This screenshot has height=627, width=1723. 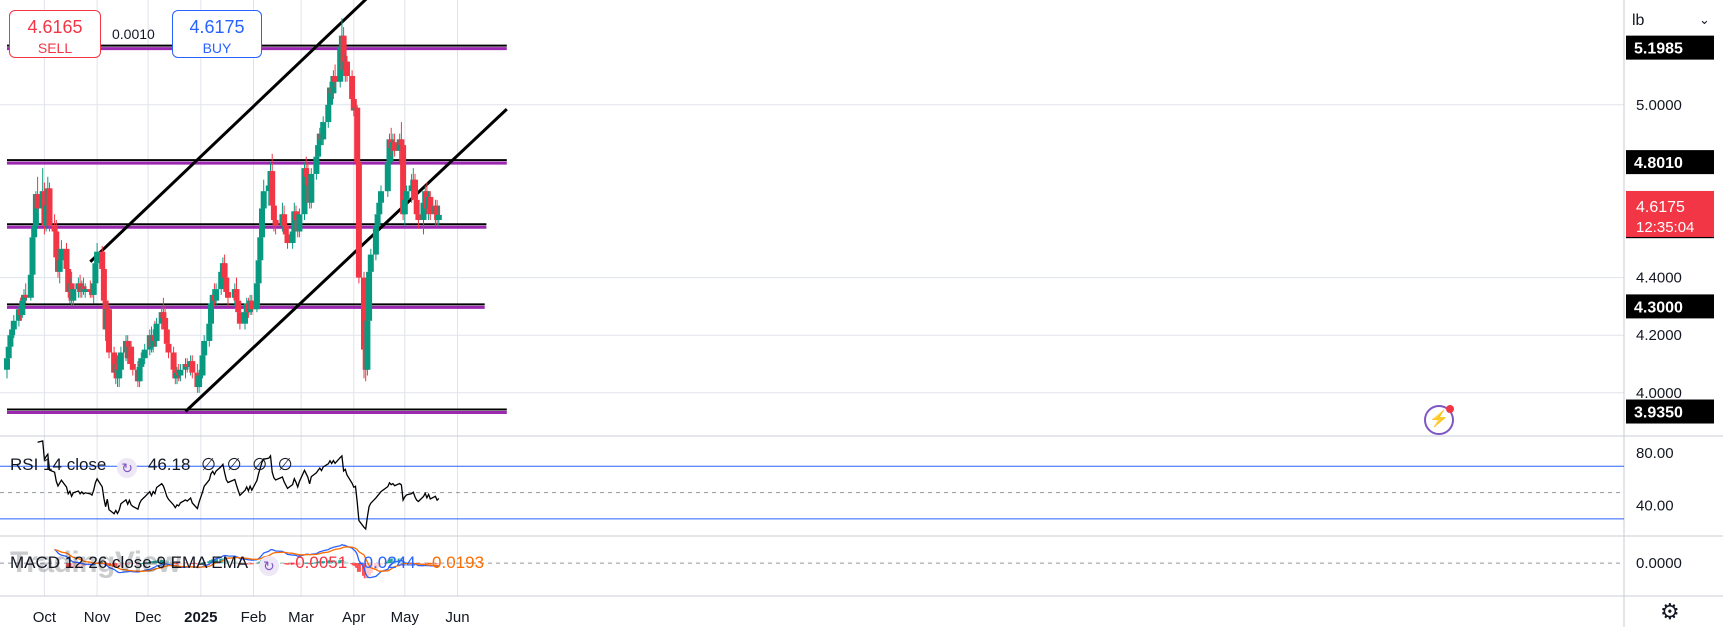 I want to click on rsi-title: RSI 14 close, so click(x=58, y=464).